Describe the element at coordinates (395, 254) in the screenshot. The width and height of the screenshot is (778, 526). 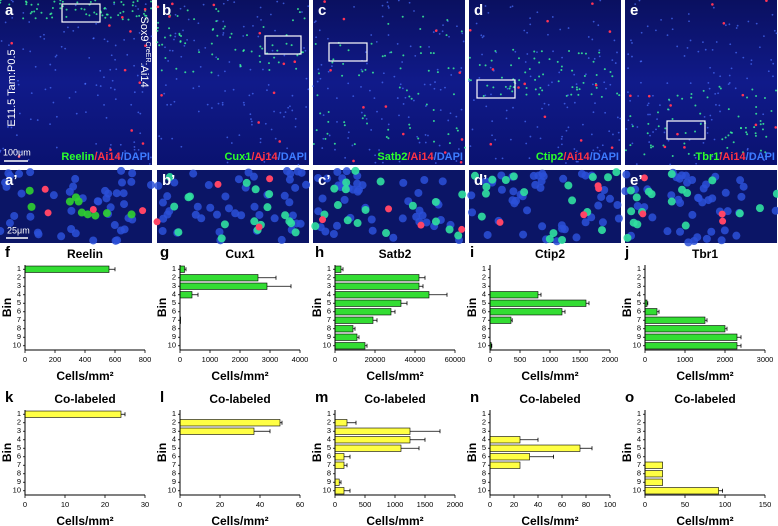
I see `chart-title: Satb2` at that location.